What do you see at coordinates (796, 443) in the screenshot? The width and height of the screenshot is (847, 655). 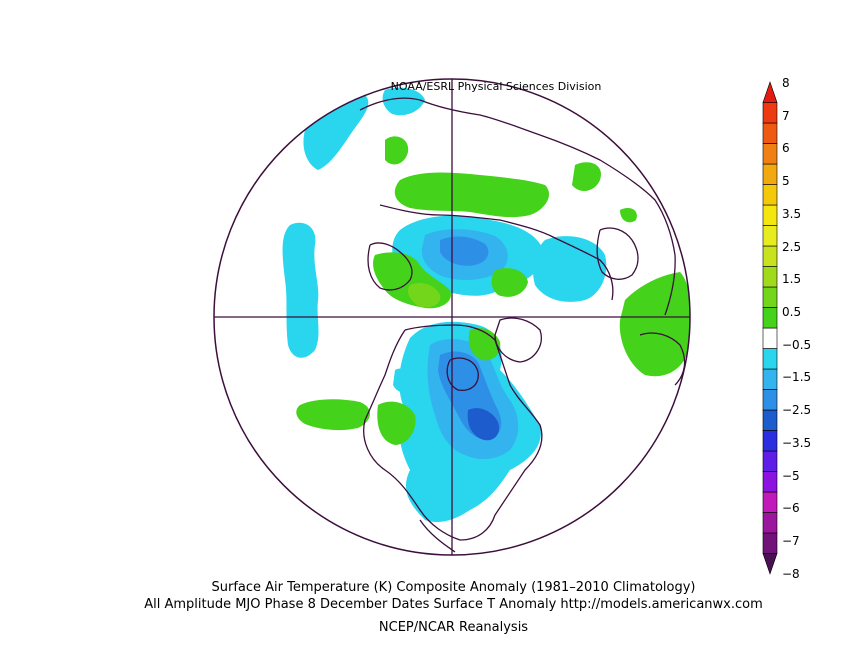 I see `colorbar-tick-label: −3.5` at bounding box center [796, 443].